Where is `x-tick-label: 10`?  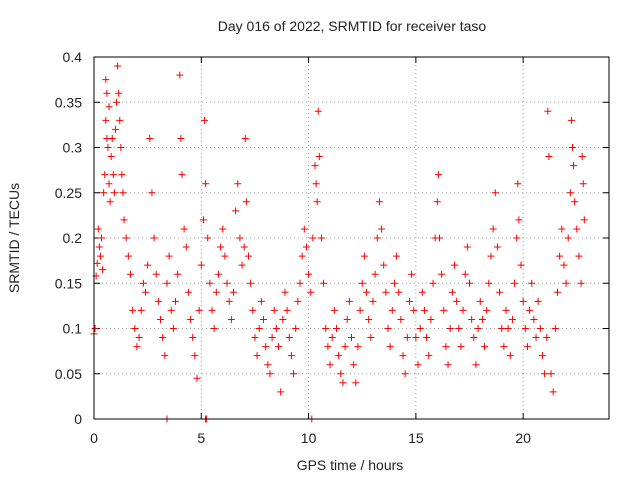
x-tick-label: 10 is located at coordinates (309, 438).